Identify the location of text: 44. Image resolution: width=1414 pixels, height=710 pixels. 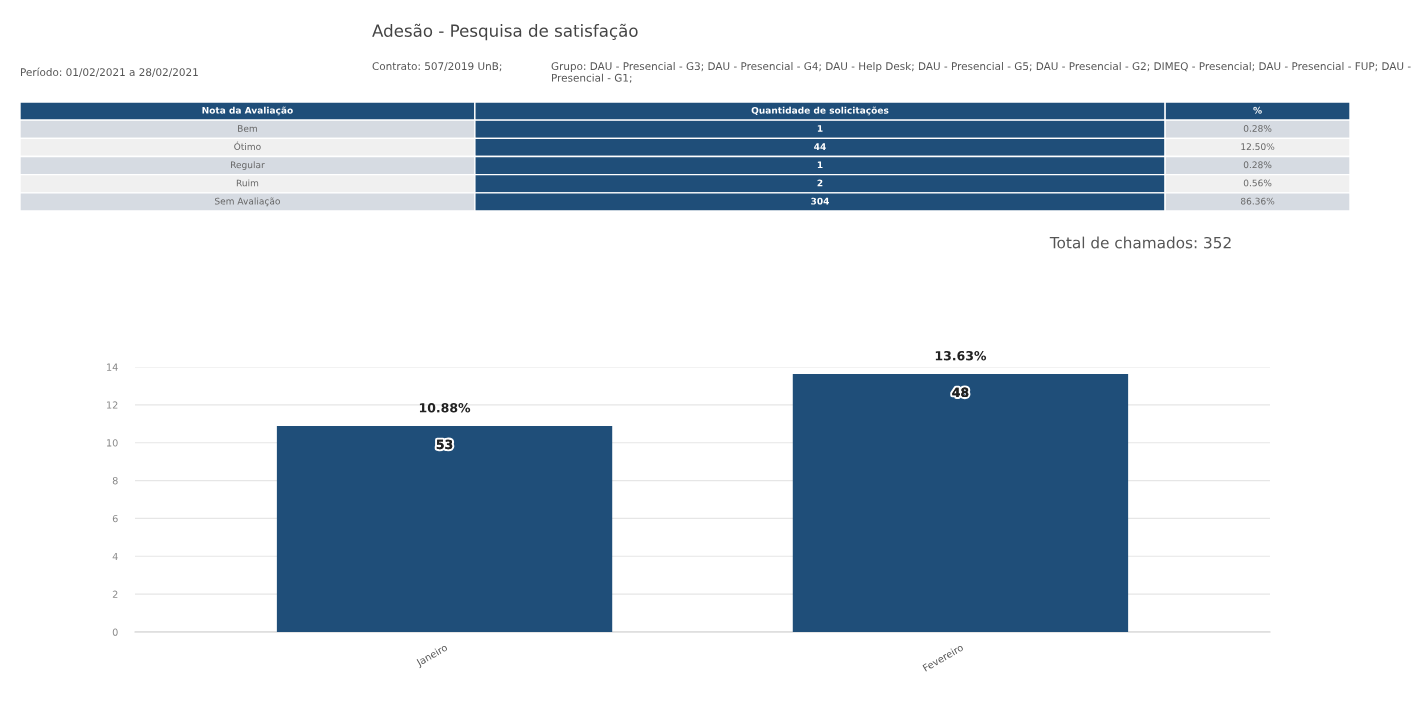
(820, 146).